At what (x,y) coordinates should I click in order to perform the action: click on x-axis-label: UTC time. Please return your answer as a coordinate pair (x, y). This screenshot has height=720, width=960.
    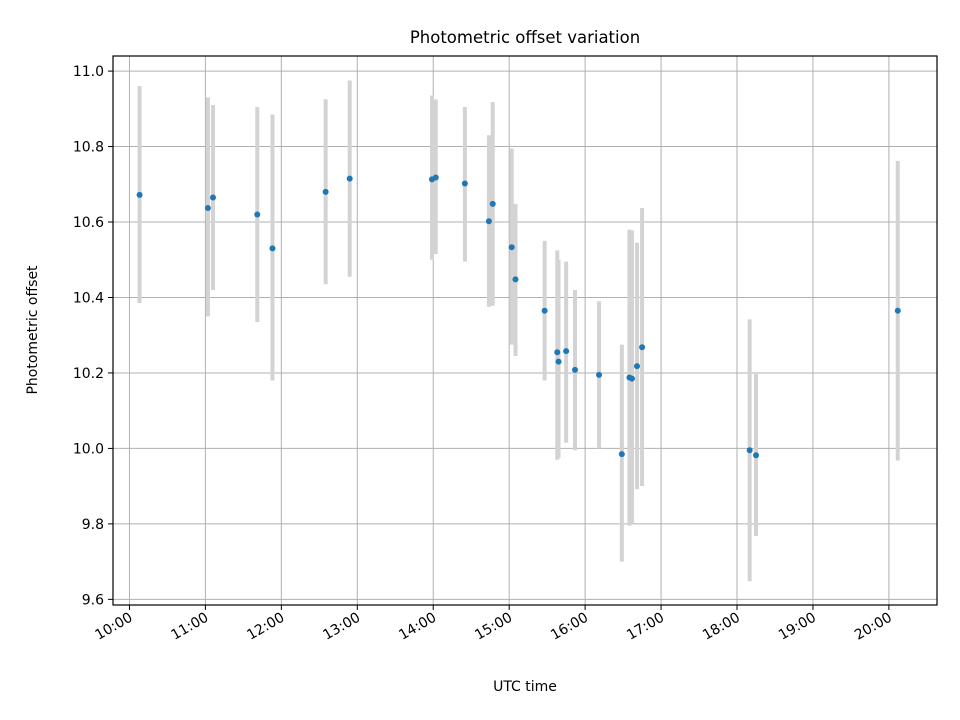
    Looking at the image, I should click on (525, 687).